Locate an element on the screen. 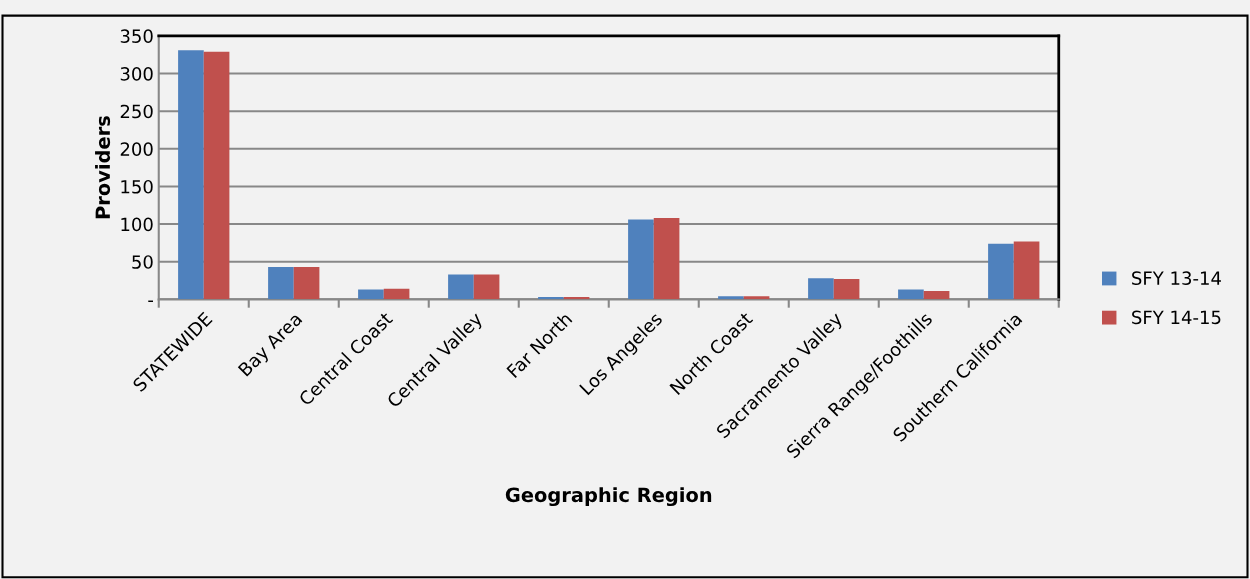 The width and height of the screenshot is (1250, 579). y-tick-label: - is located at coordinates (151, 301).